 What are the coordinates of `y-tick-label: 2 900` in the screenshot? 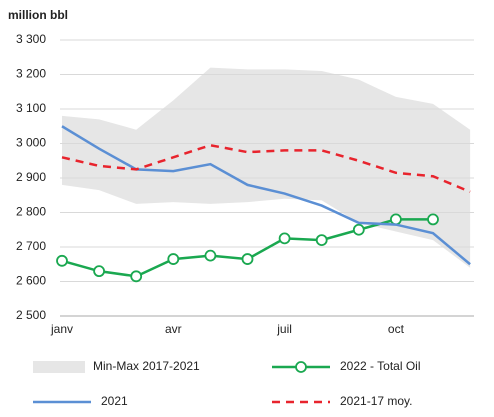 It's located at (31, 177).